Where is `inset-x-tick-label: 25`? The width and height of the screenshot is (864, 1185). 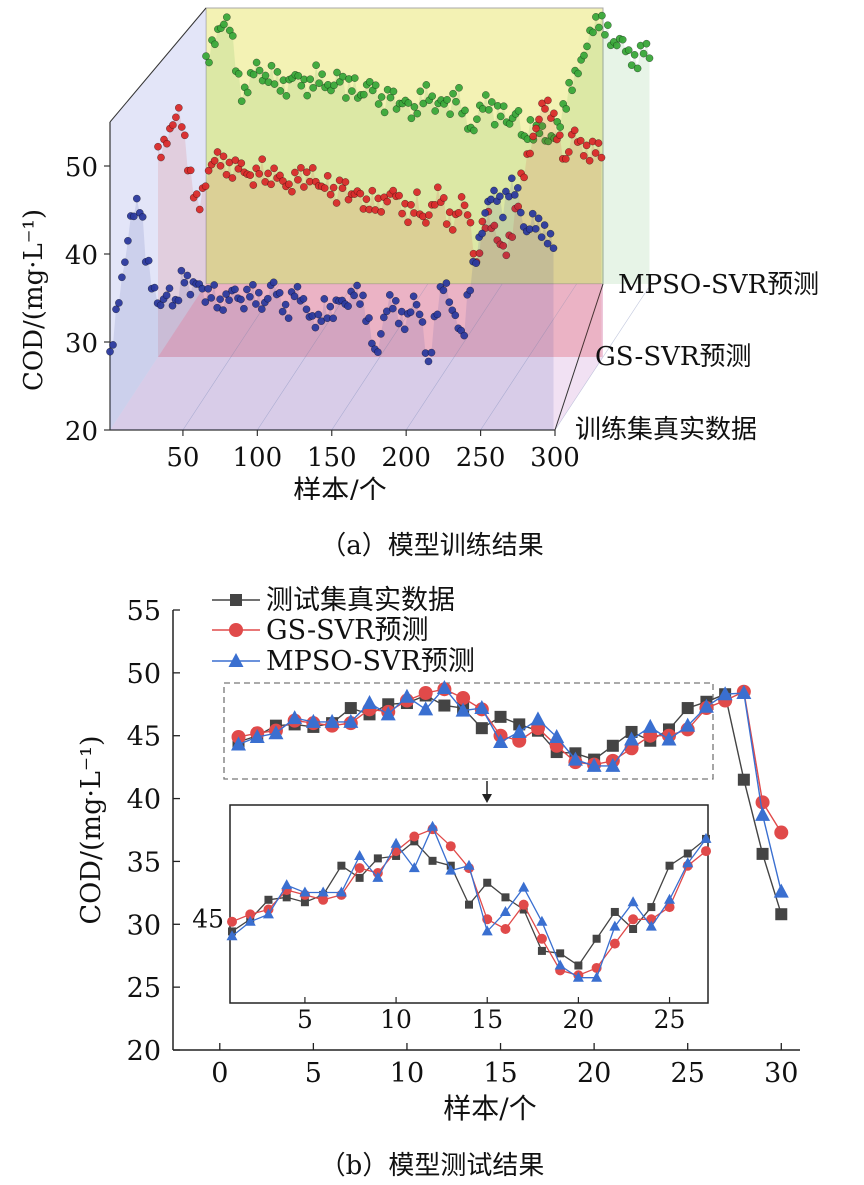
inset-x-tick-label: 25 is located at coordinates (670, 1019).